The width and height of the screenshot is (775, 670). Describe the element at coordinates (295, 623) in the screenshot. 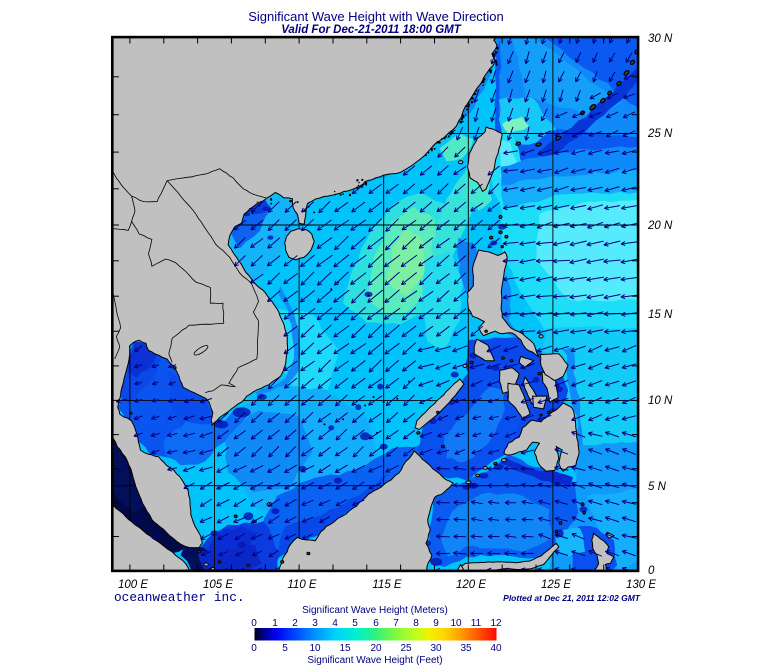

I see `svg-text: 2` at that location.